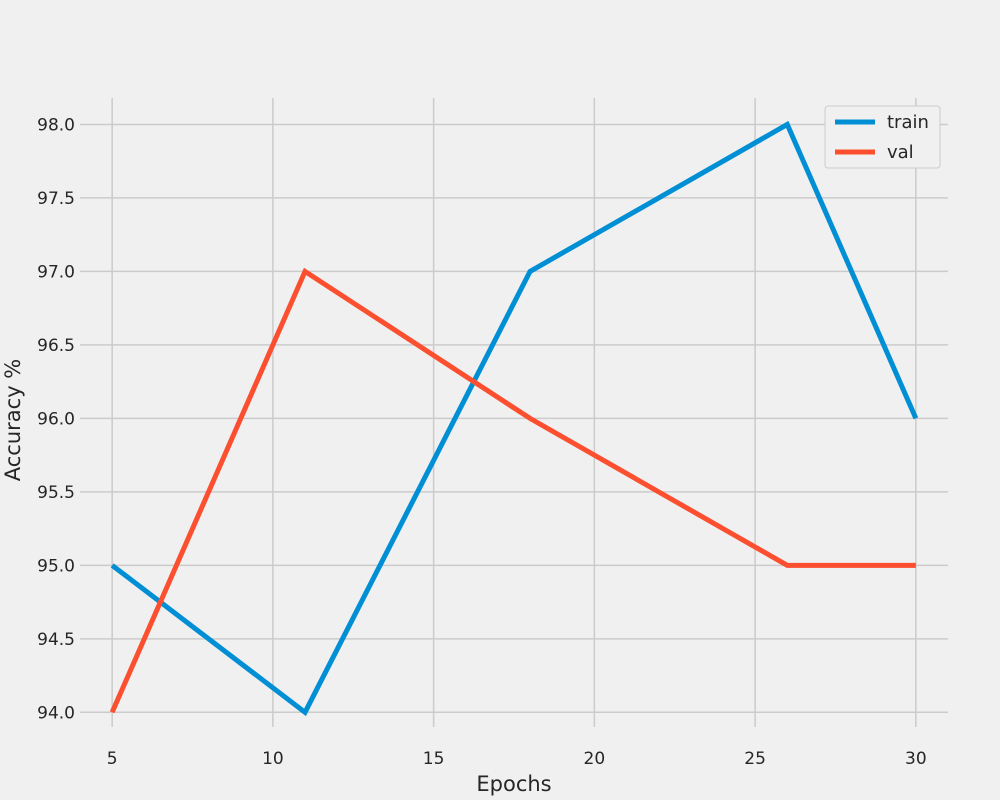  What do you see at coordinates (112, 759) in the screenshot?
I see `x-tick-label: 5` at bounding box center [112, 759].